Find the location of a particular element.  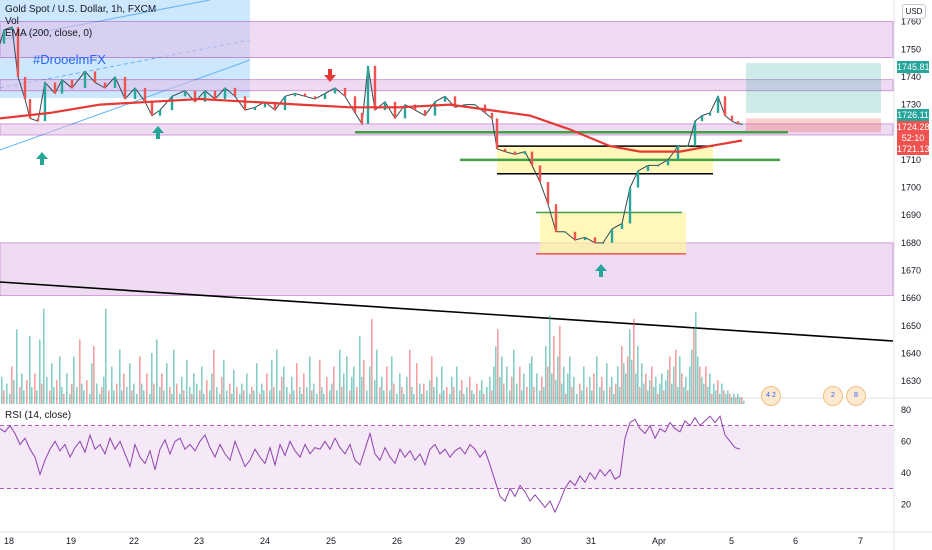

price-tag-close: 1724.28 is located at coordinates (913, 127).